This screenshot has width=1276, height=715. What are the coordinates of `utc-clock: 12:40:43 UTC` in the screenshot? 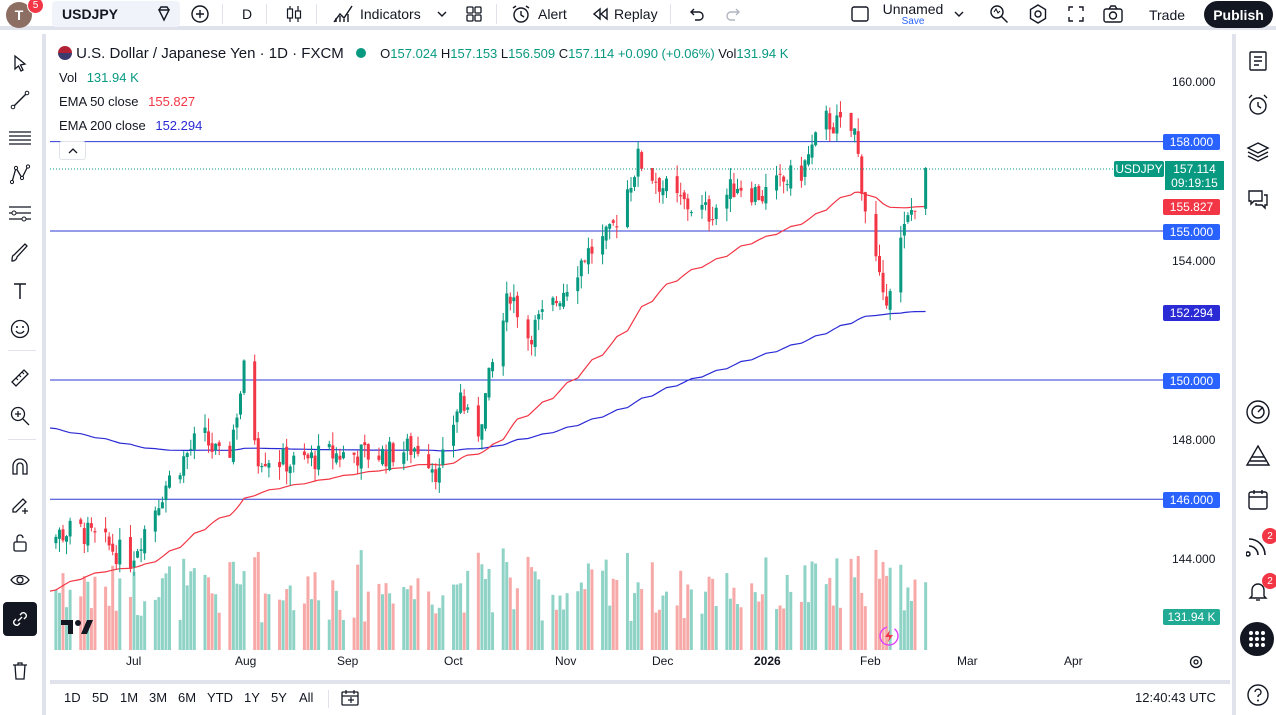 It's located at (1175, 697).